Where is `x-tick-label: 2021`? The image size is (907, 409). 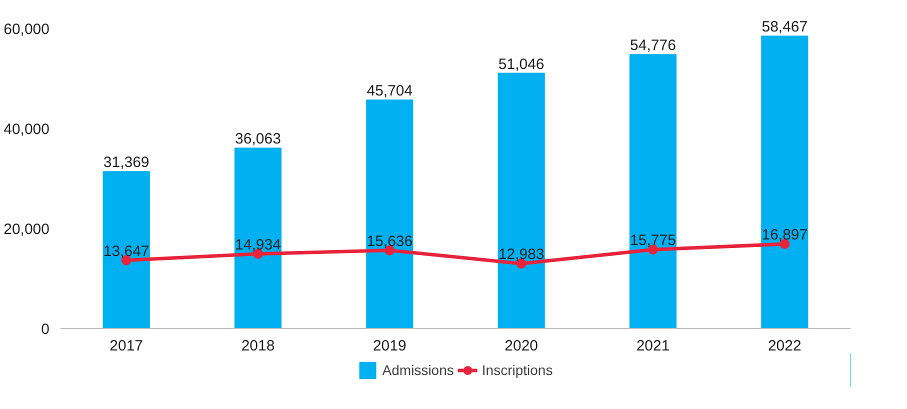 x-tick-label: 2021 is located at coordinates (653, 346).